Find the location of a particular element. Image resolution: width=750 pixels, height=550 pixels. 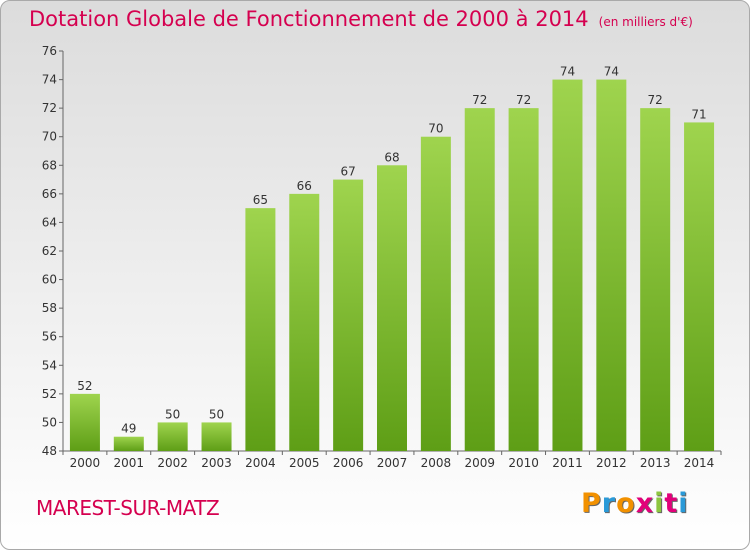

y-tick-label: 56 is located at coordinates (49, 337).